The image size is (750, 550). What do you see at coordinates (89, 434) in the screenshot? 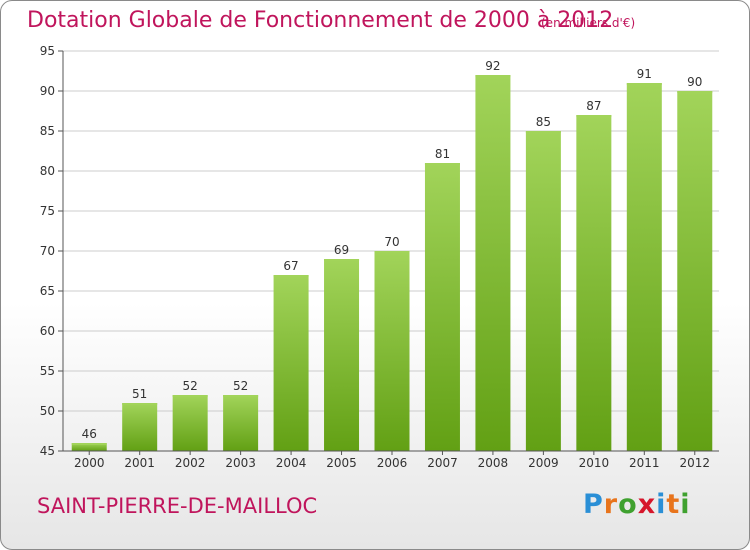
I see `bar-value-label: 46` at bounding box center [89, 434].